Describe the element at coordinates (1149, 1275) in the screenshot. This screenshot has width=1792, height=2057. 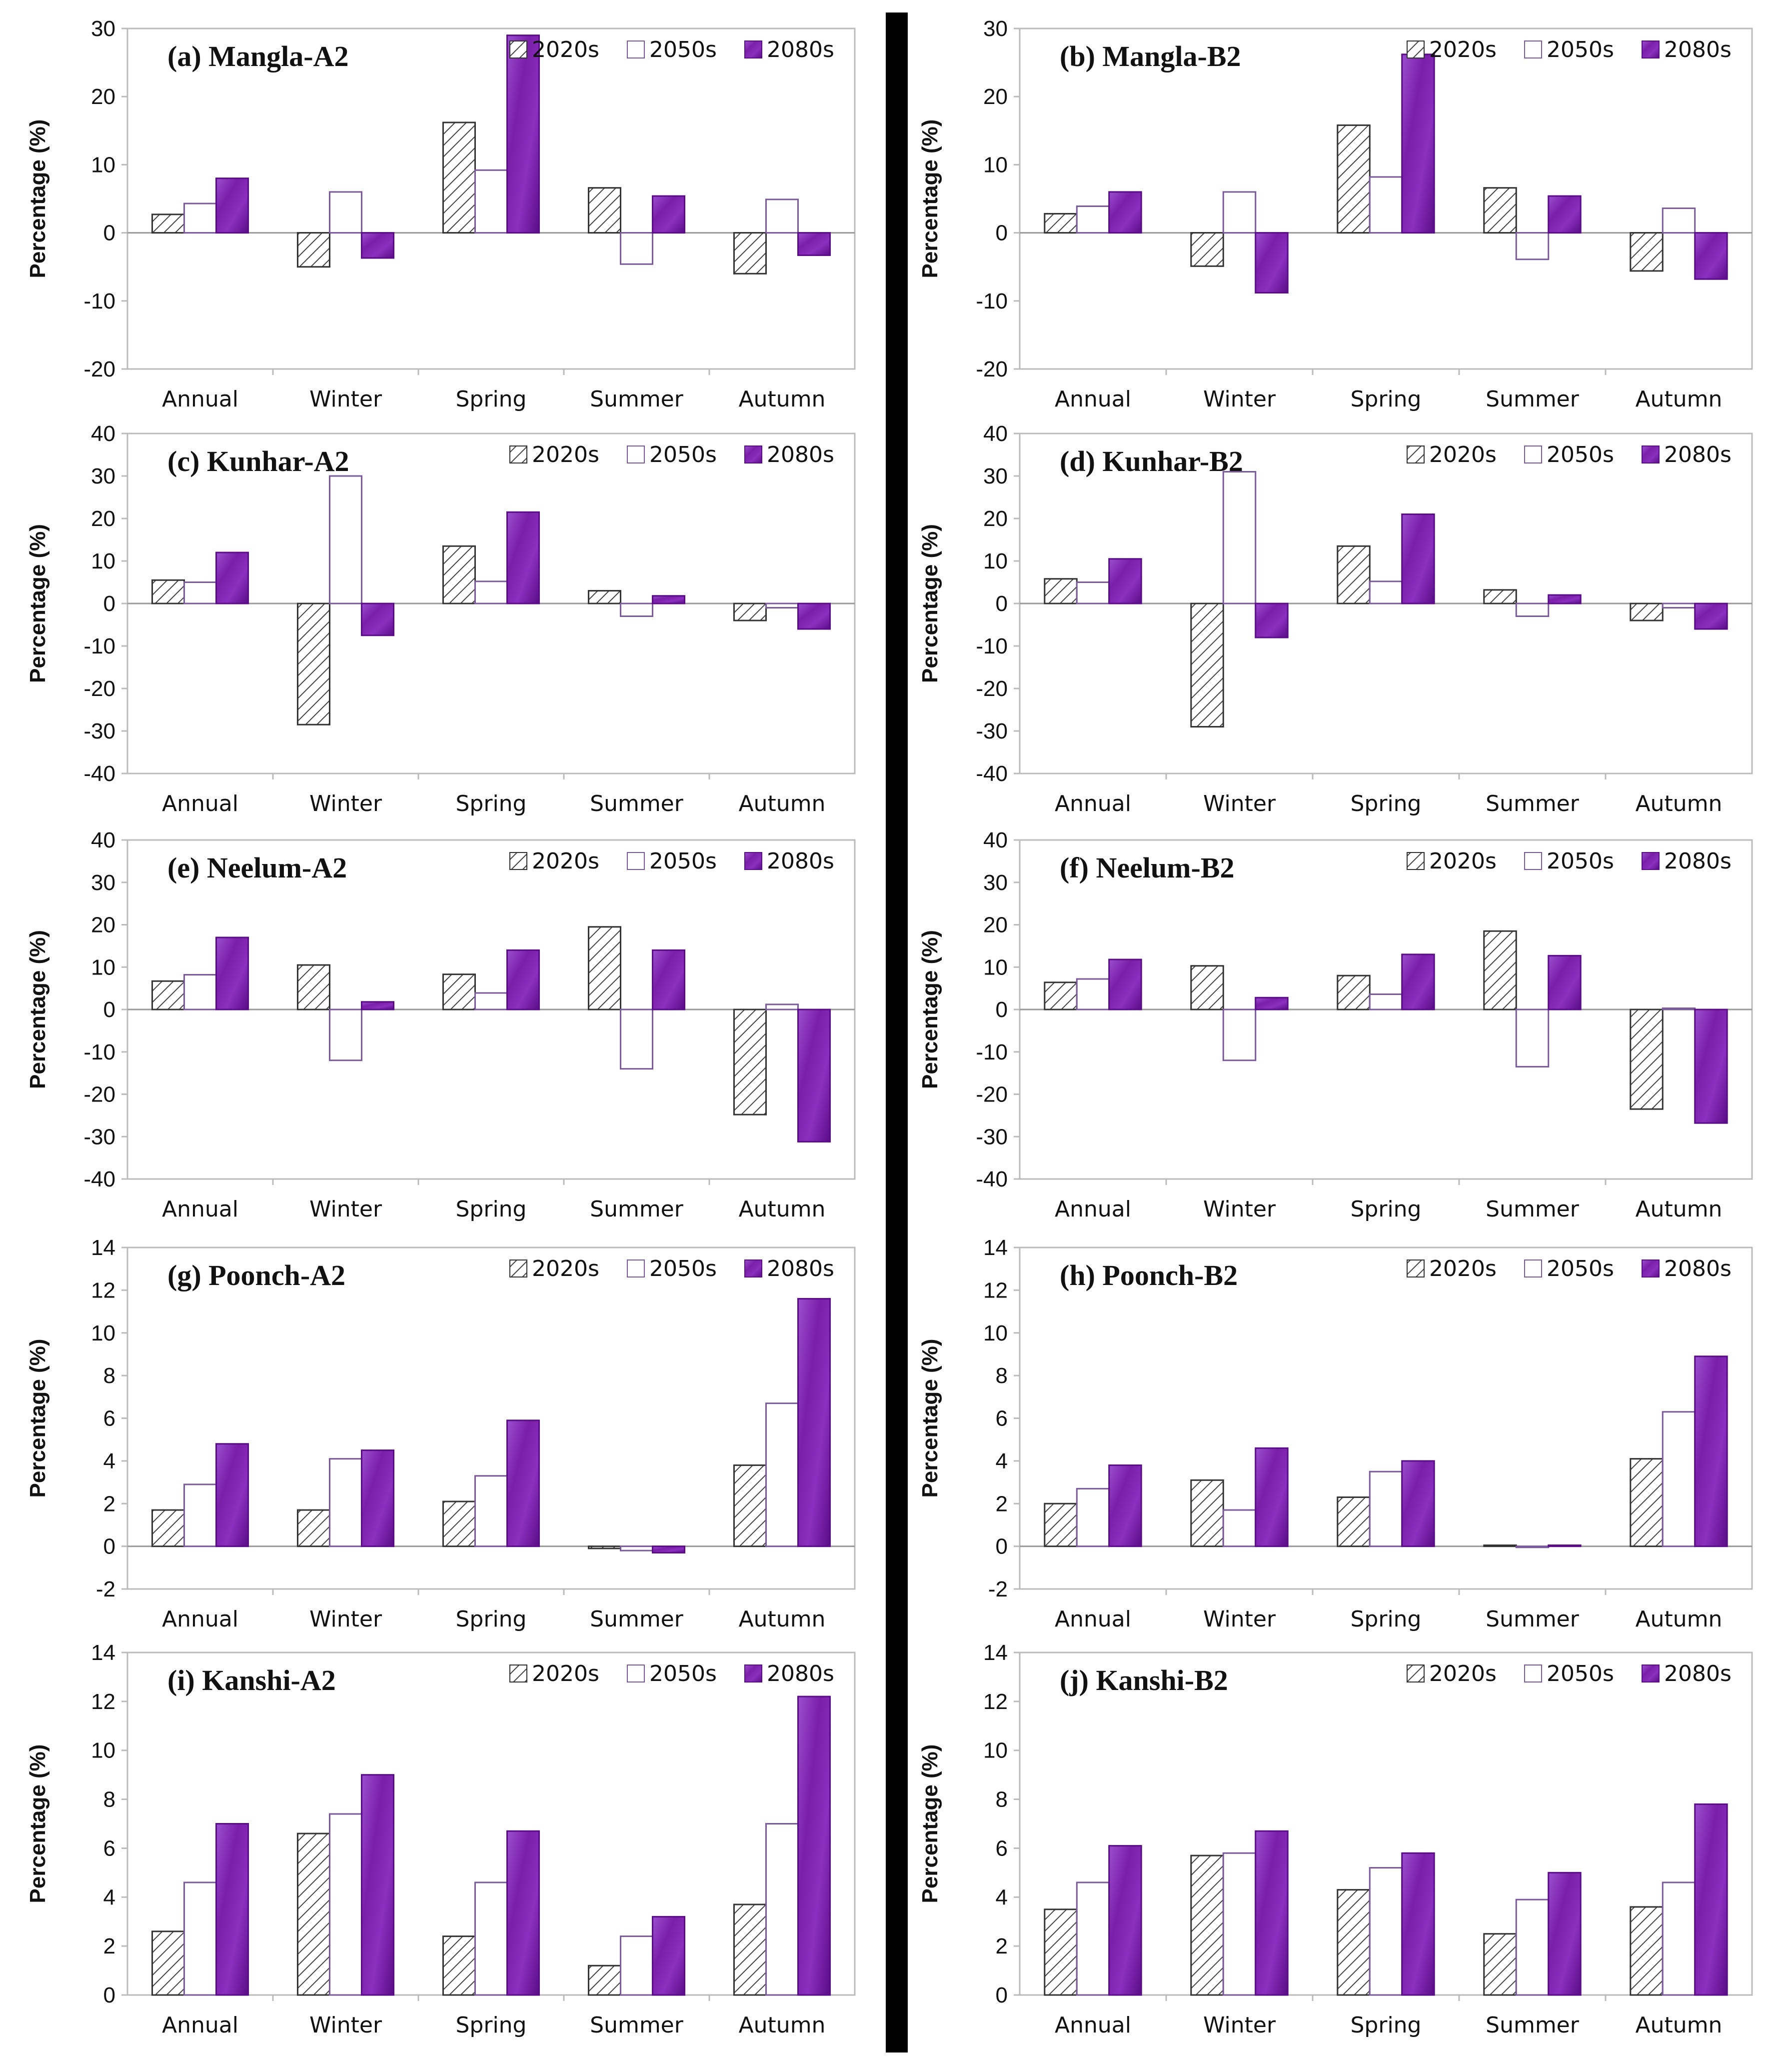
I see `panel-title: (h) Poonch-B2` at that location.